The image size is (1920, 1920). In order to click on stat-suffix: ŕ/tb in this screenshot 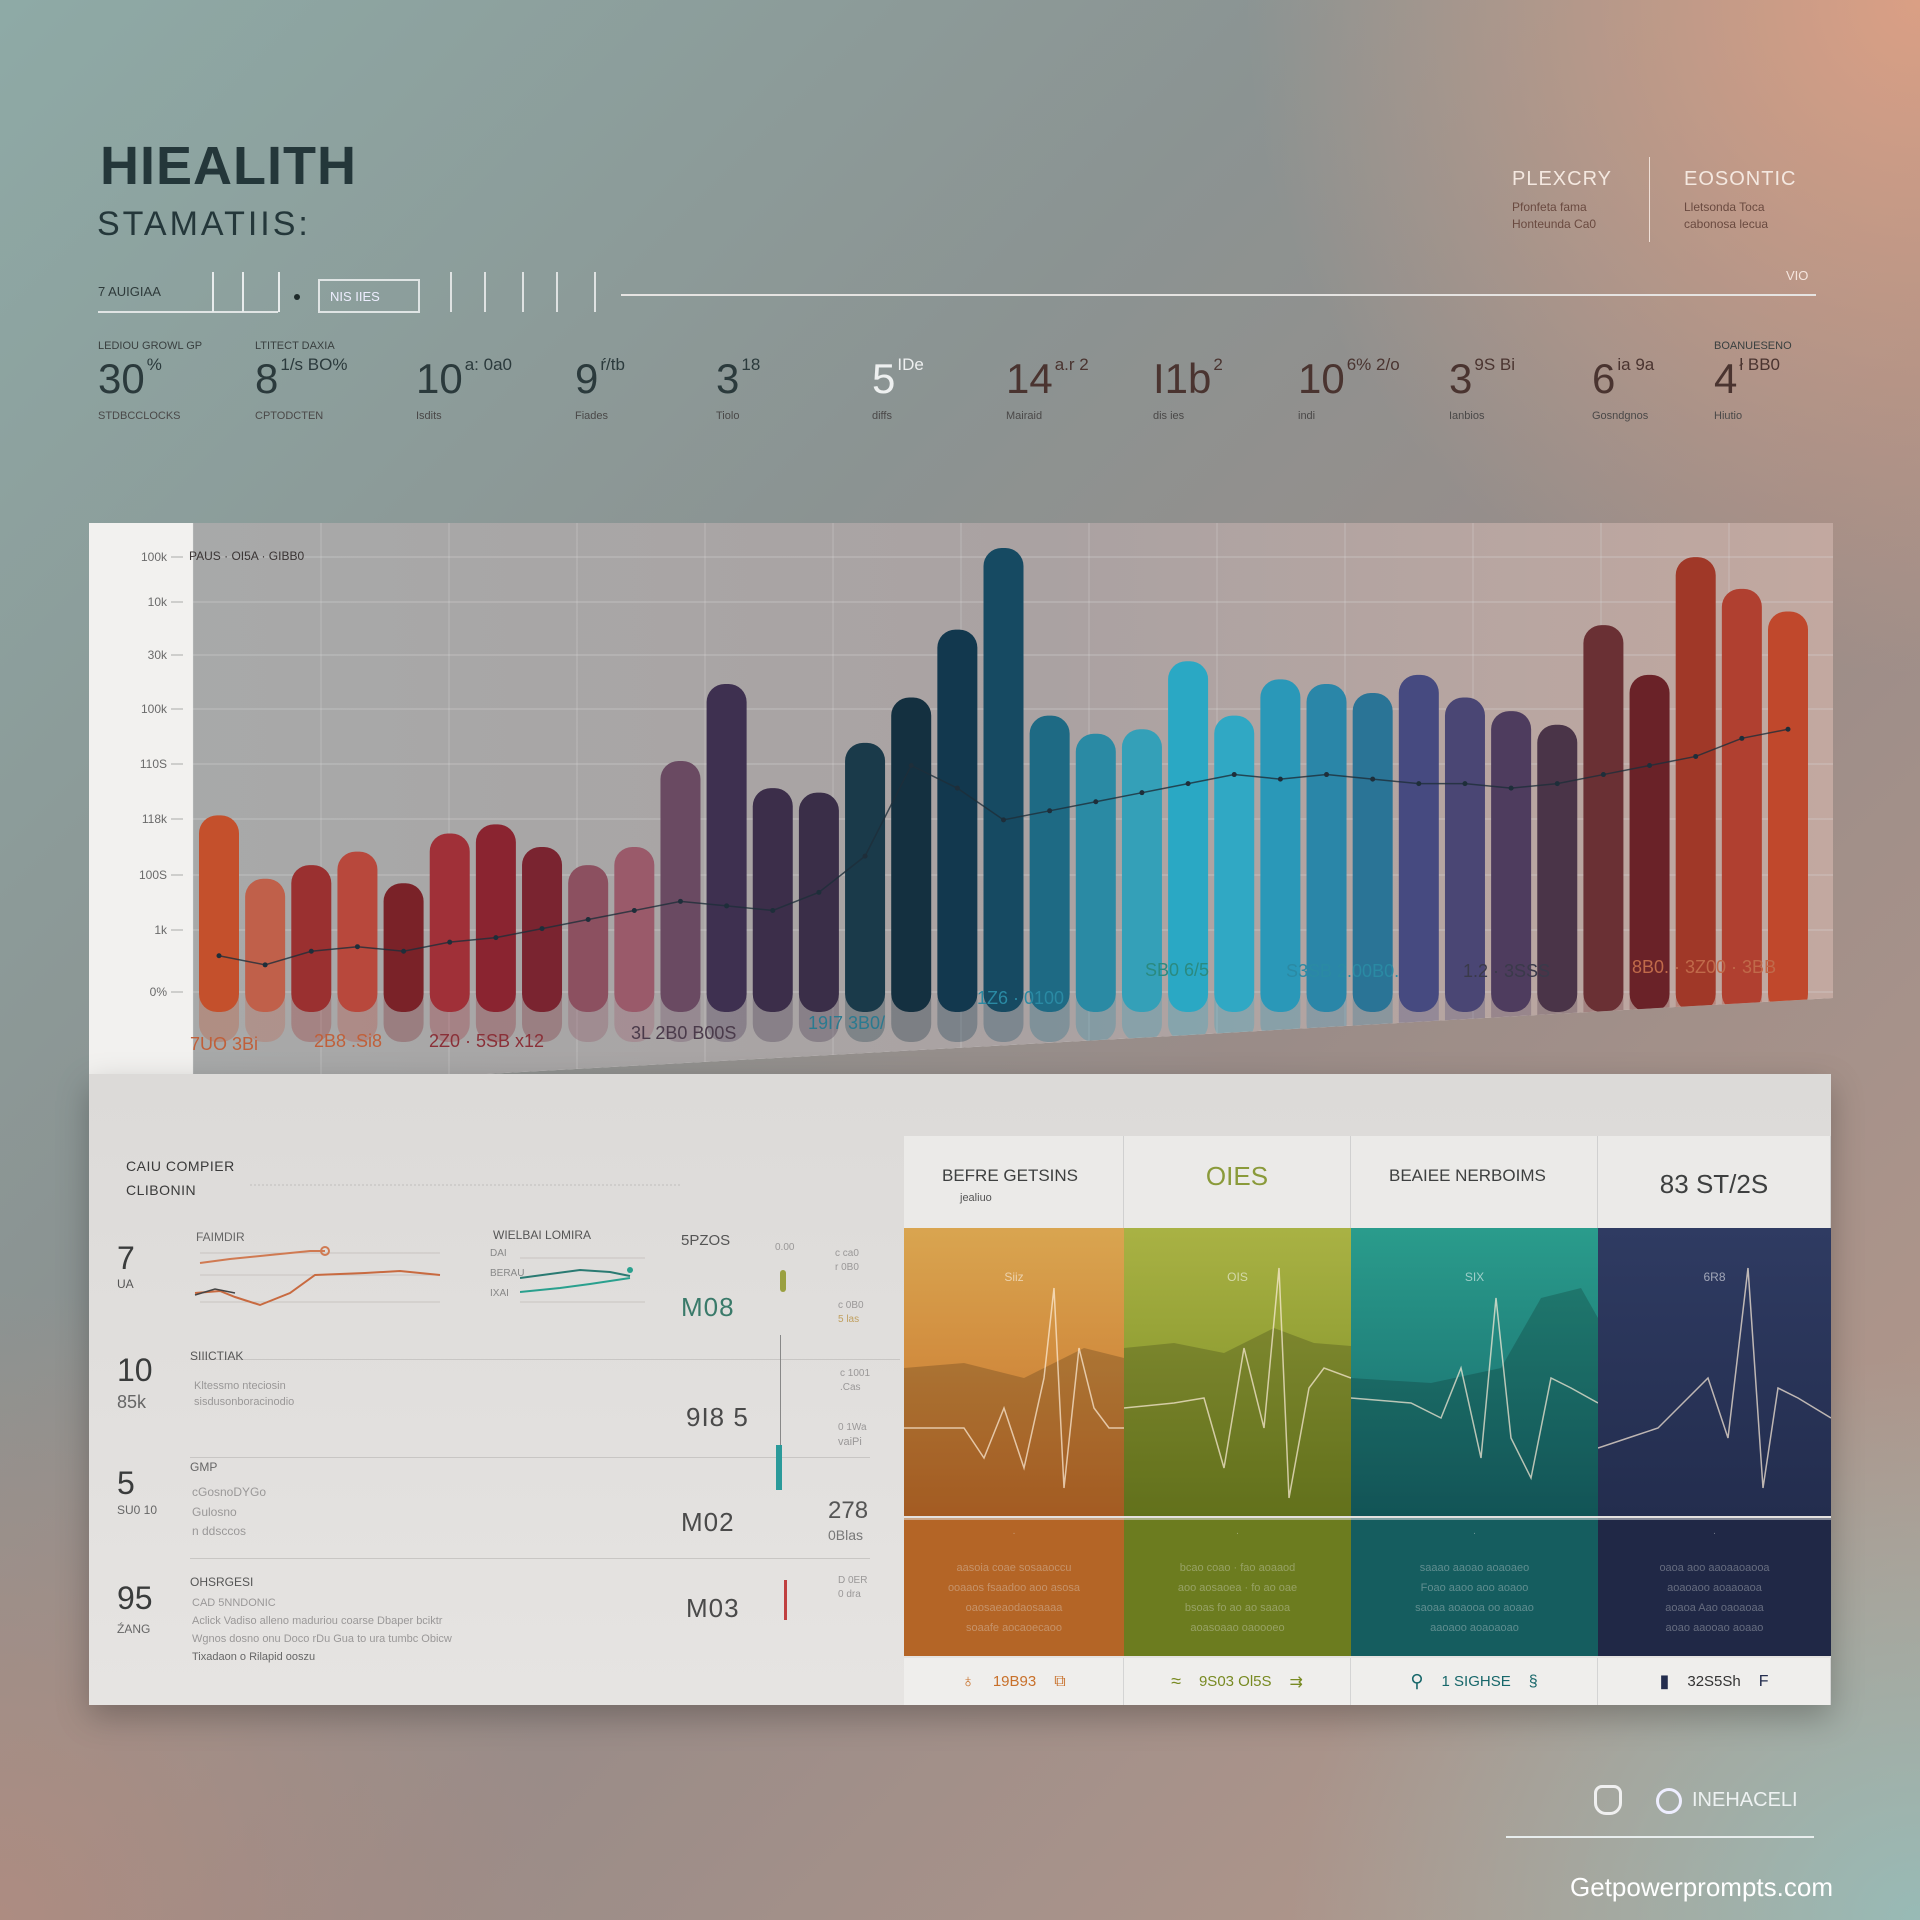, I will do `click(612, 364)`.